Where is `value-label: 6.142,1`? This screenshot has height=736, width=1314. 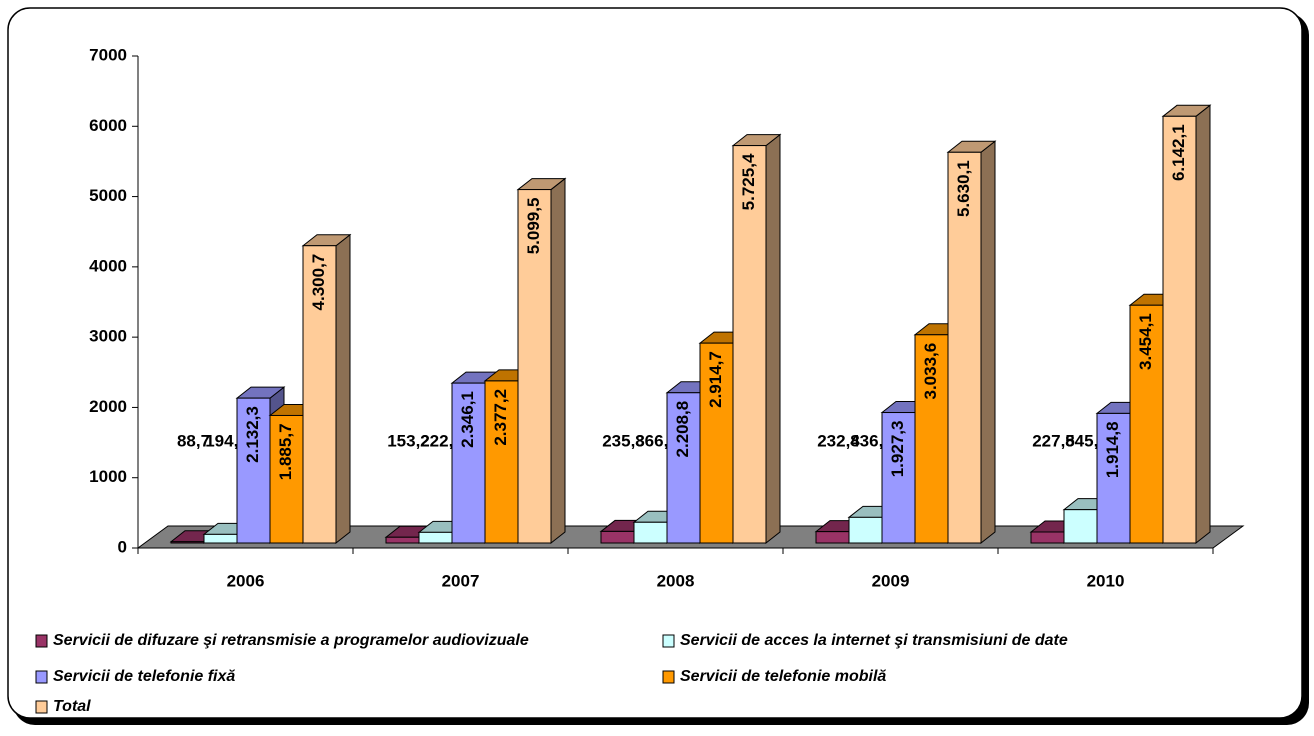
value-label: 6.142,1 is located at coordinates (1178, 152).